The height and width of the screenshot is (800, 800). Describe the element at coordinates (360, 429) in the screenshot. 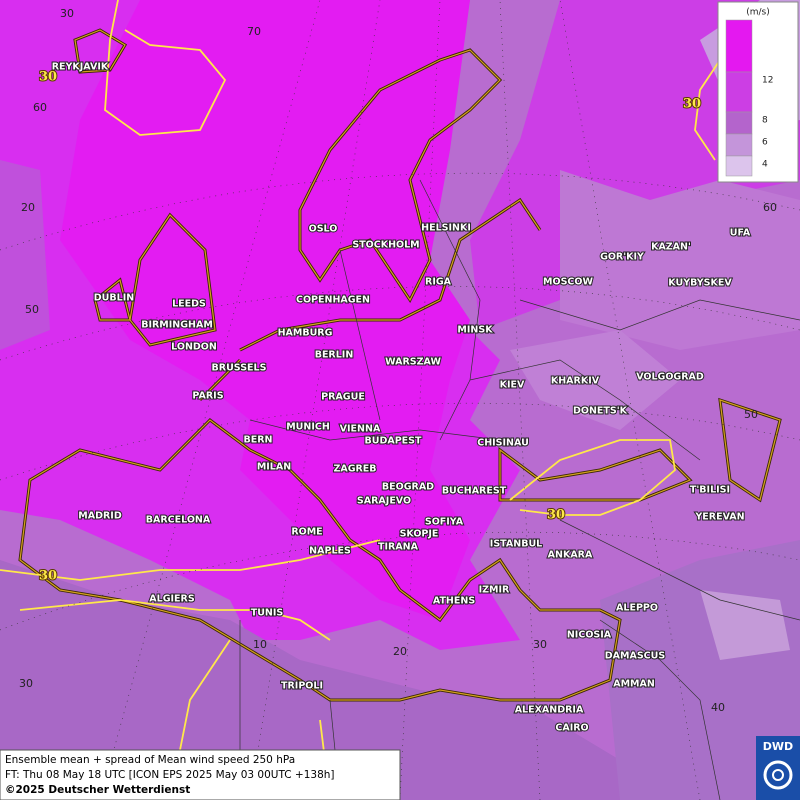

I see `city-label: VIENNA` at that location.